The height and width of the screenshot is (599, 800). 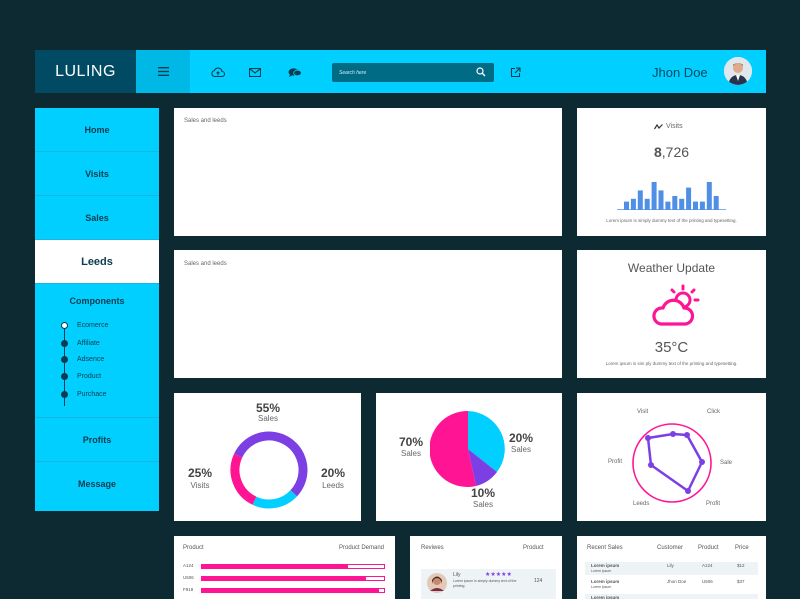 What do you see at coordinates (411, 442) in the screenshot?
I see `pie-left-percent: 70%` at bounding box center [411, 442].